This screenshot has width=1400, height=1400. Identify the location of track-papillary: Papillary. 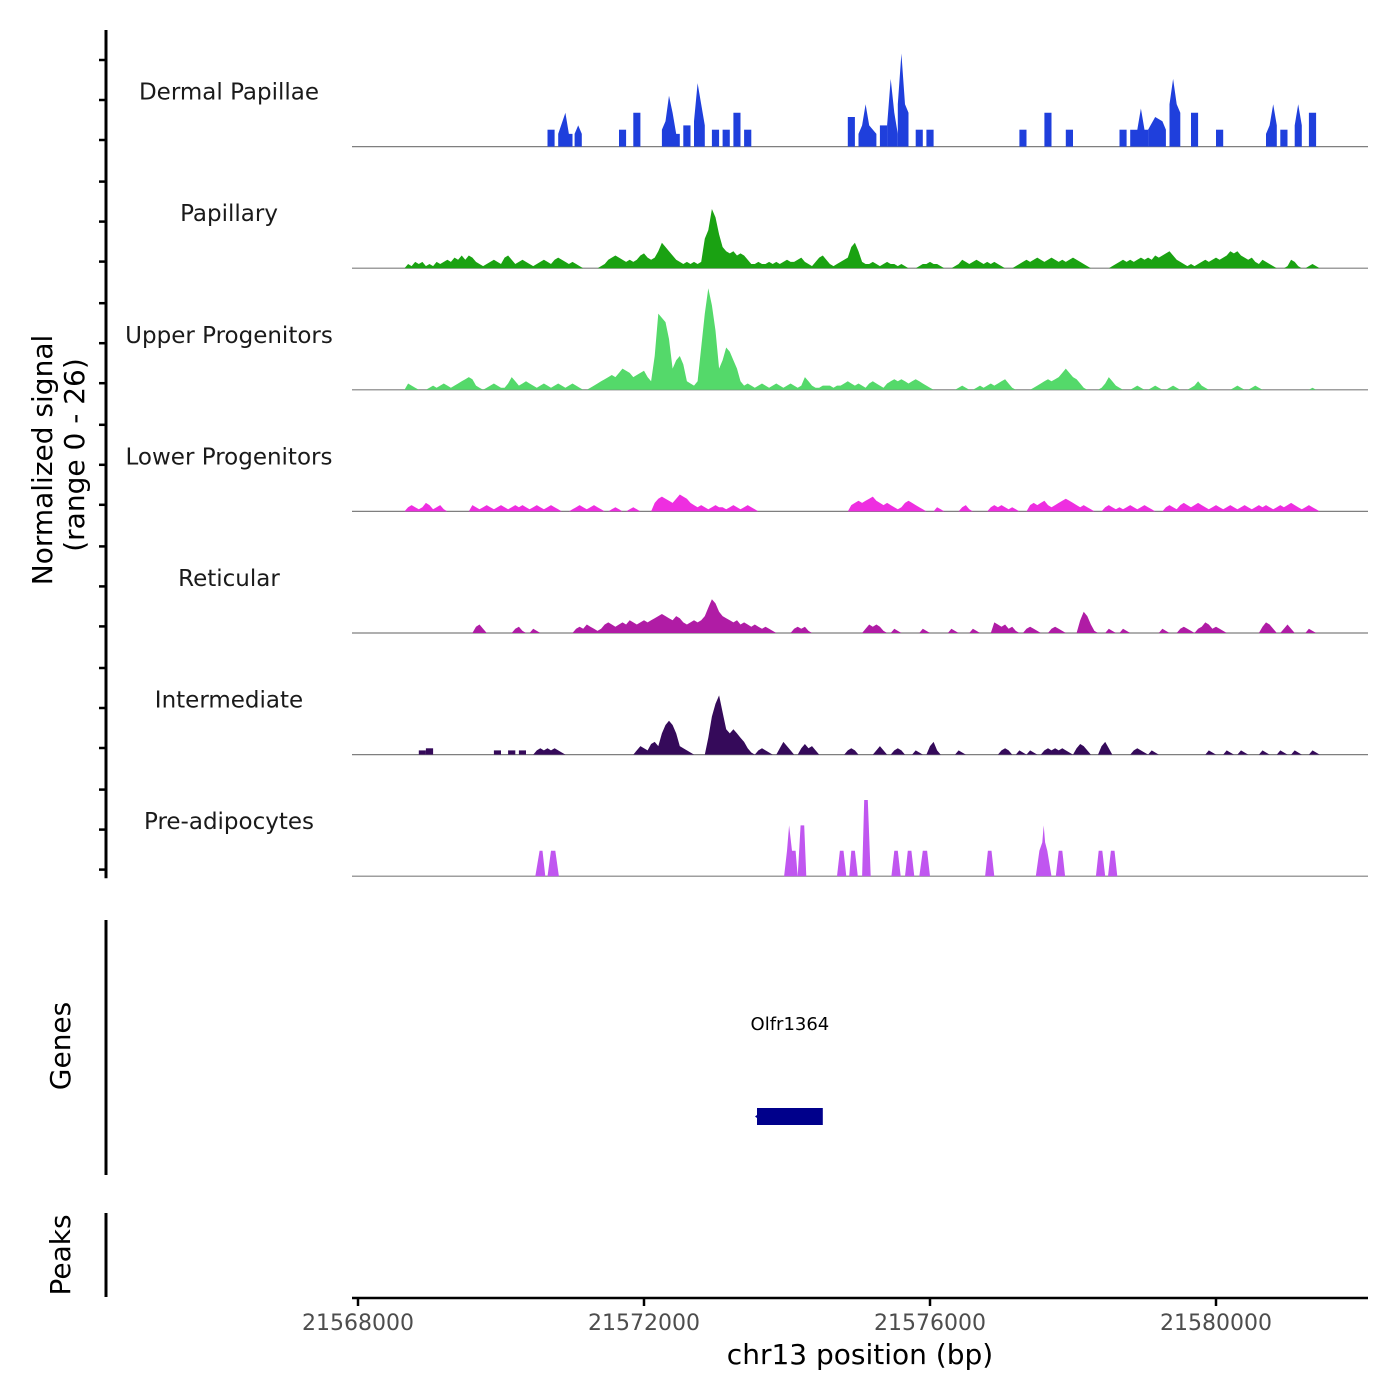
(774, 235).